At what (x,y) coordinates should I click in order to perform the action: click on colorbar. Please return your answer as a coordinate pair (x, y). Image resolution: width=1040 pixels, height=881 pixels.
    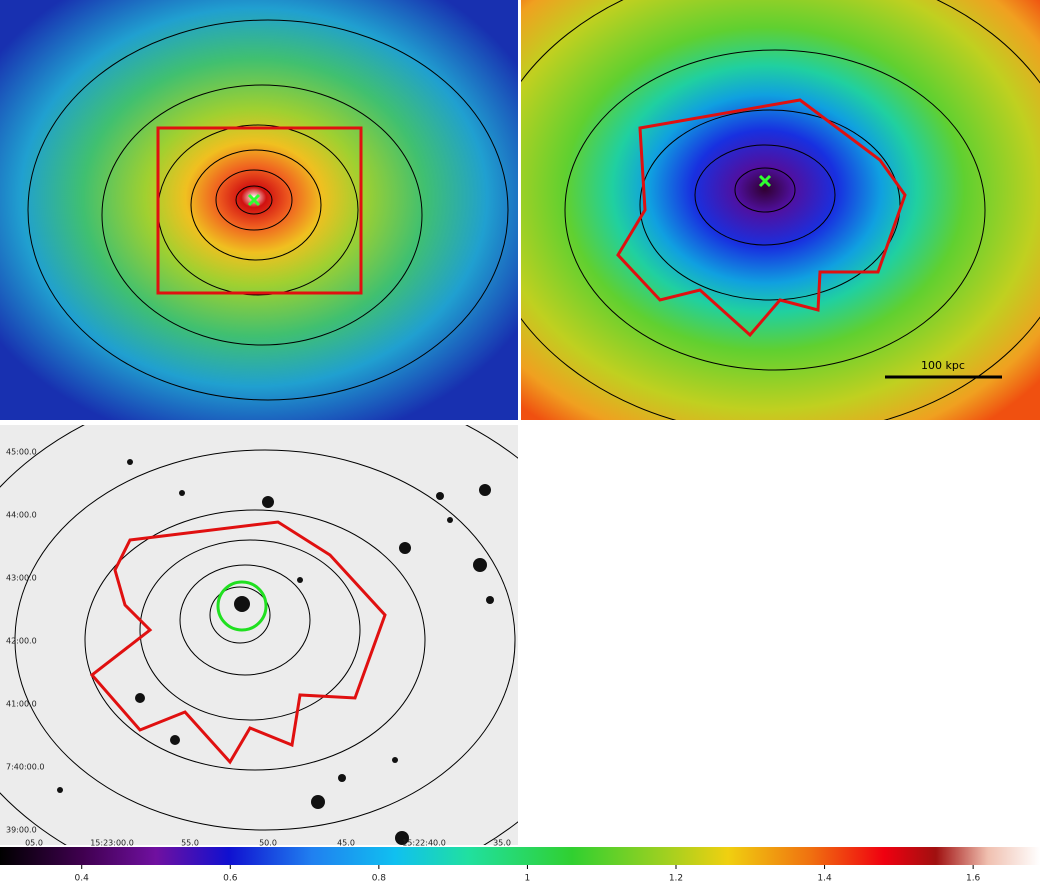
    Looking at the image, I should click on (520, 856).